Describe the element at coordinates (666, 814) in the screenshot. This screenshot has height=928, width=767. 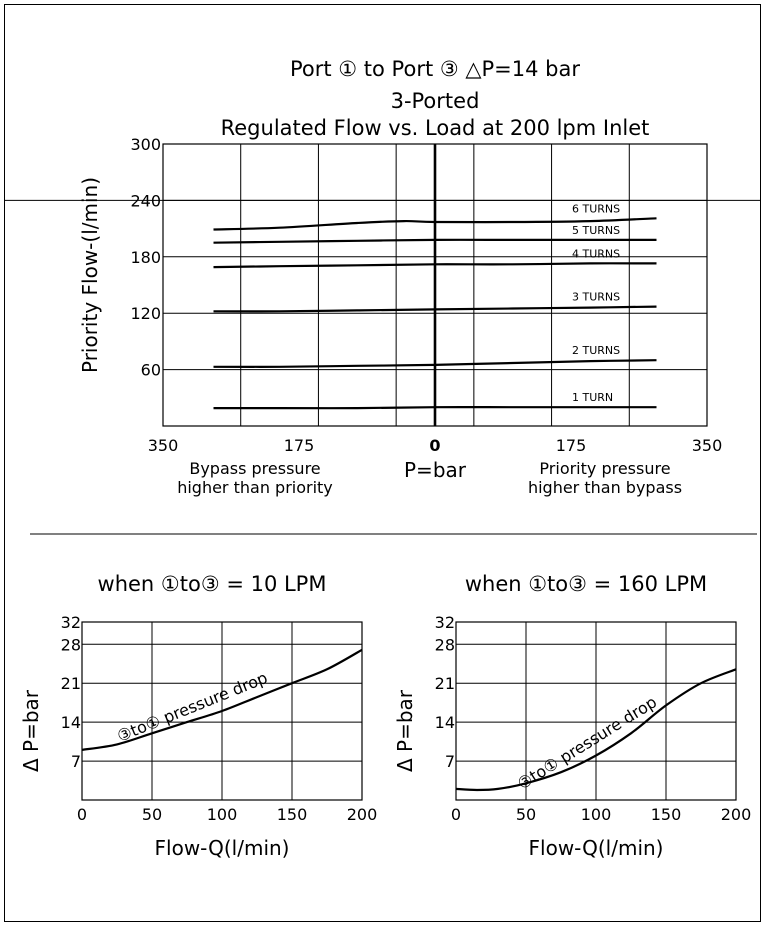
I see `bottom-right-chart-x-tick-label: 150` at that location.